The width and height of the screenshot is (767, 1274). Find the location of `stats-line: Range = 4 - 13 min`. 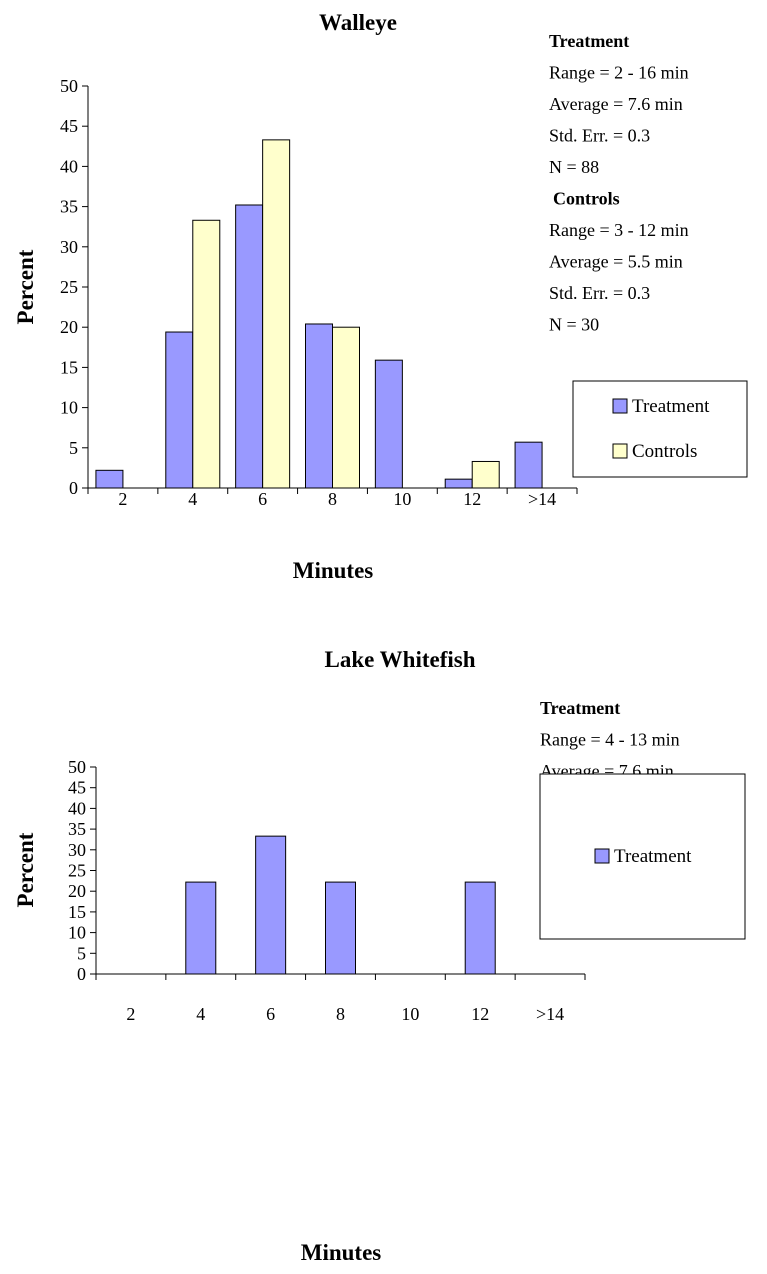

stats-line: Range = 4 - 13 min is located at coordinates (610, 740).